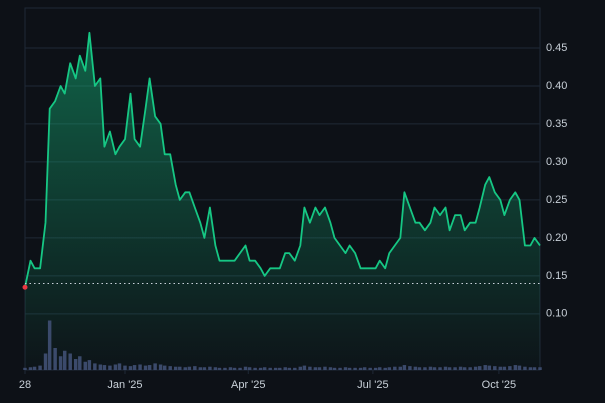 Image resolution: width=605 pixels, height=403 pixels. What do you see at coordinates (372, 385) in the screenshot?
I see `x-tick-label: Jul '25` at bounding box center [372, 385].